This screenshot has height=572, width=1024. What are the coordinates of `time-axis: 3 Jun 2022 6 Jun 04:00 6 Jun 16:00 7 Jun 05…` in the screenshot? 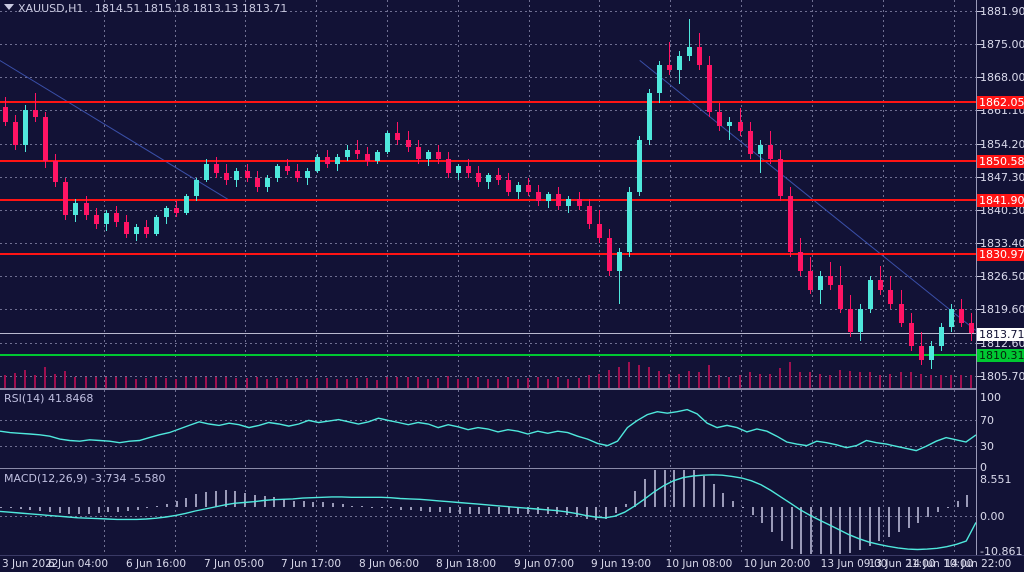 It's located at (512, 564).